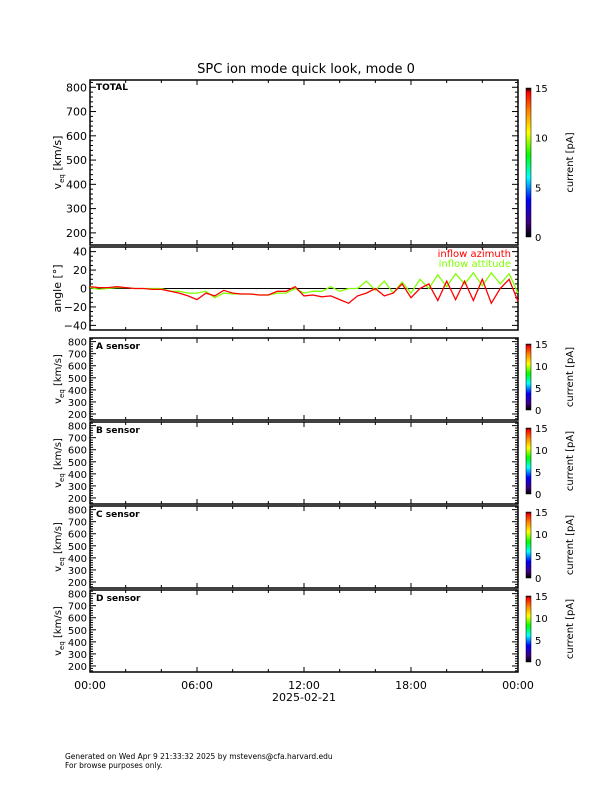 This screenshot has height=796, width=612. What do you see at coordinates (304, 291) in the screenshot?
I see `series-line-inflow-azimuth` at bounding box center [304, 291].